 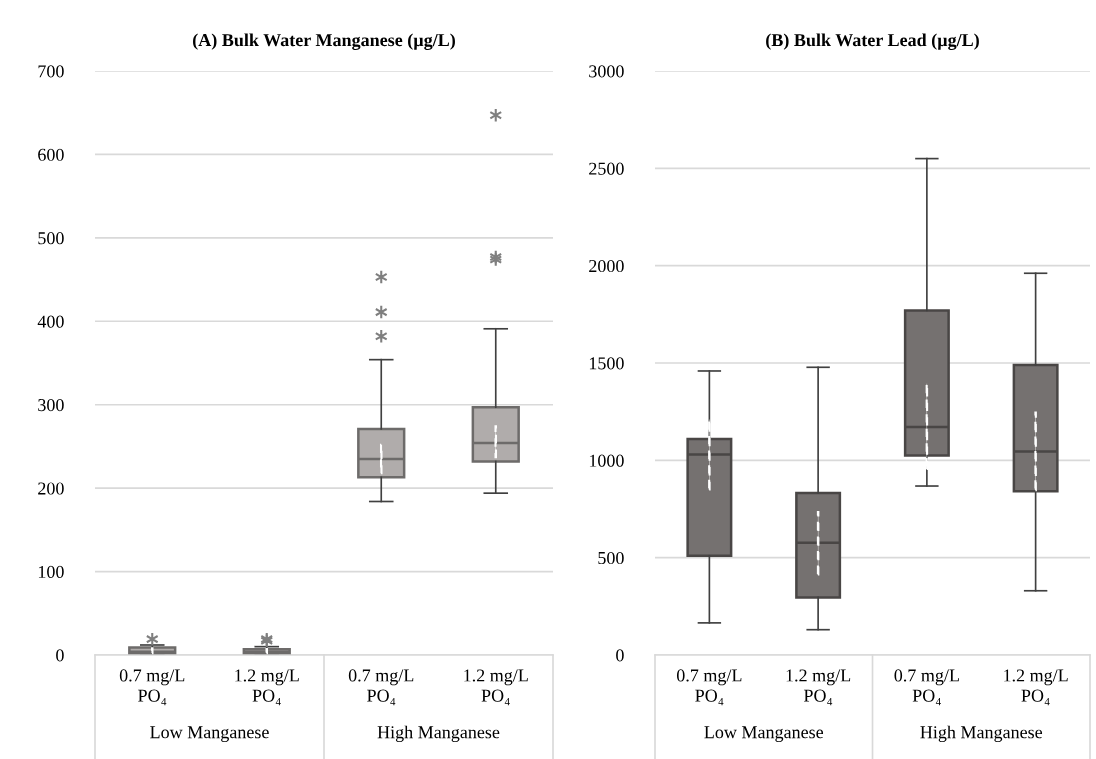 What do you see at coordinates (51, 154) in the screenshot?
I see `y-tick-label: 600` at bounding box center [51, 154].